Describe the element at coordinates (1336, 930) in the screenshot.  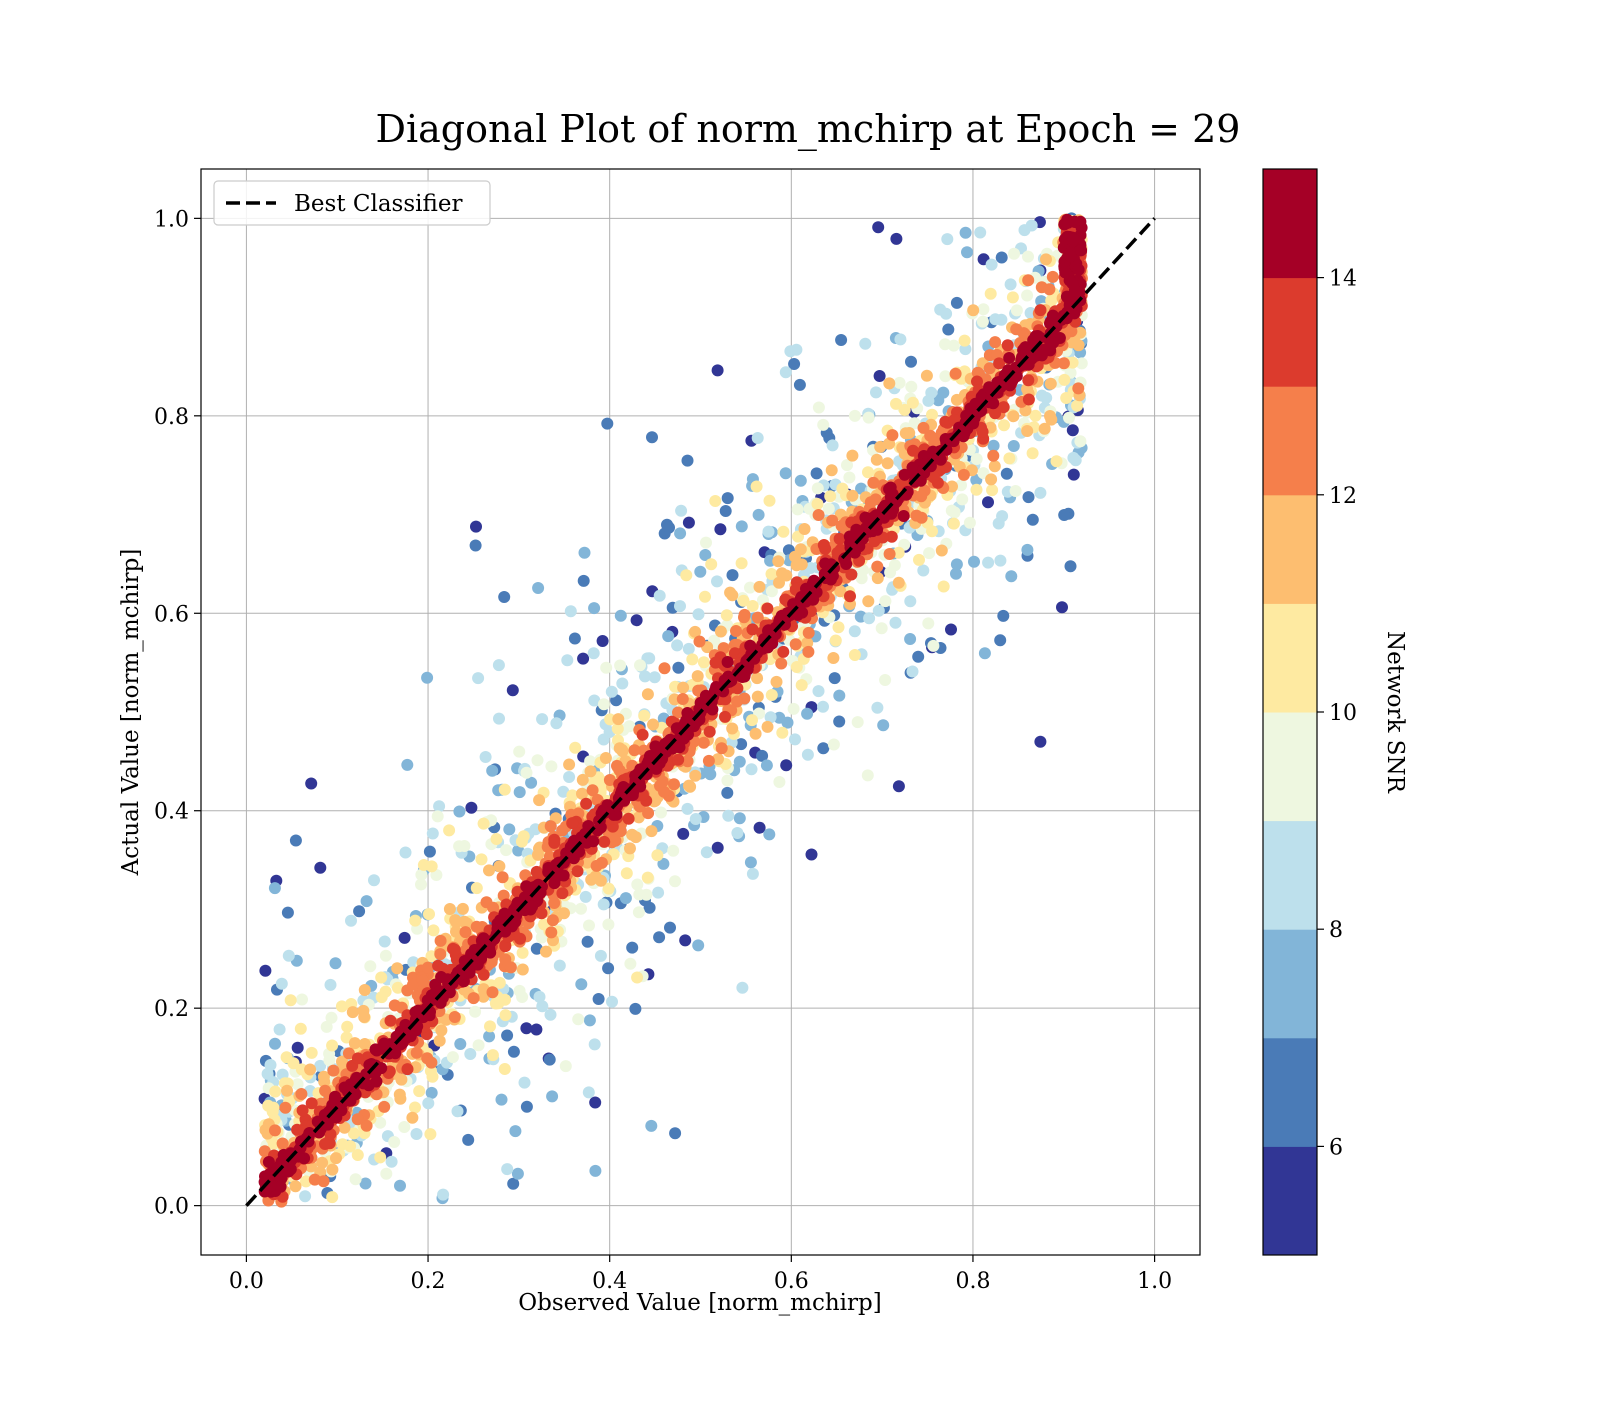
I see `colorbar-tick-label: 8` at that location.